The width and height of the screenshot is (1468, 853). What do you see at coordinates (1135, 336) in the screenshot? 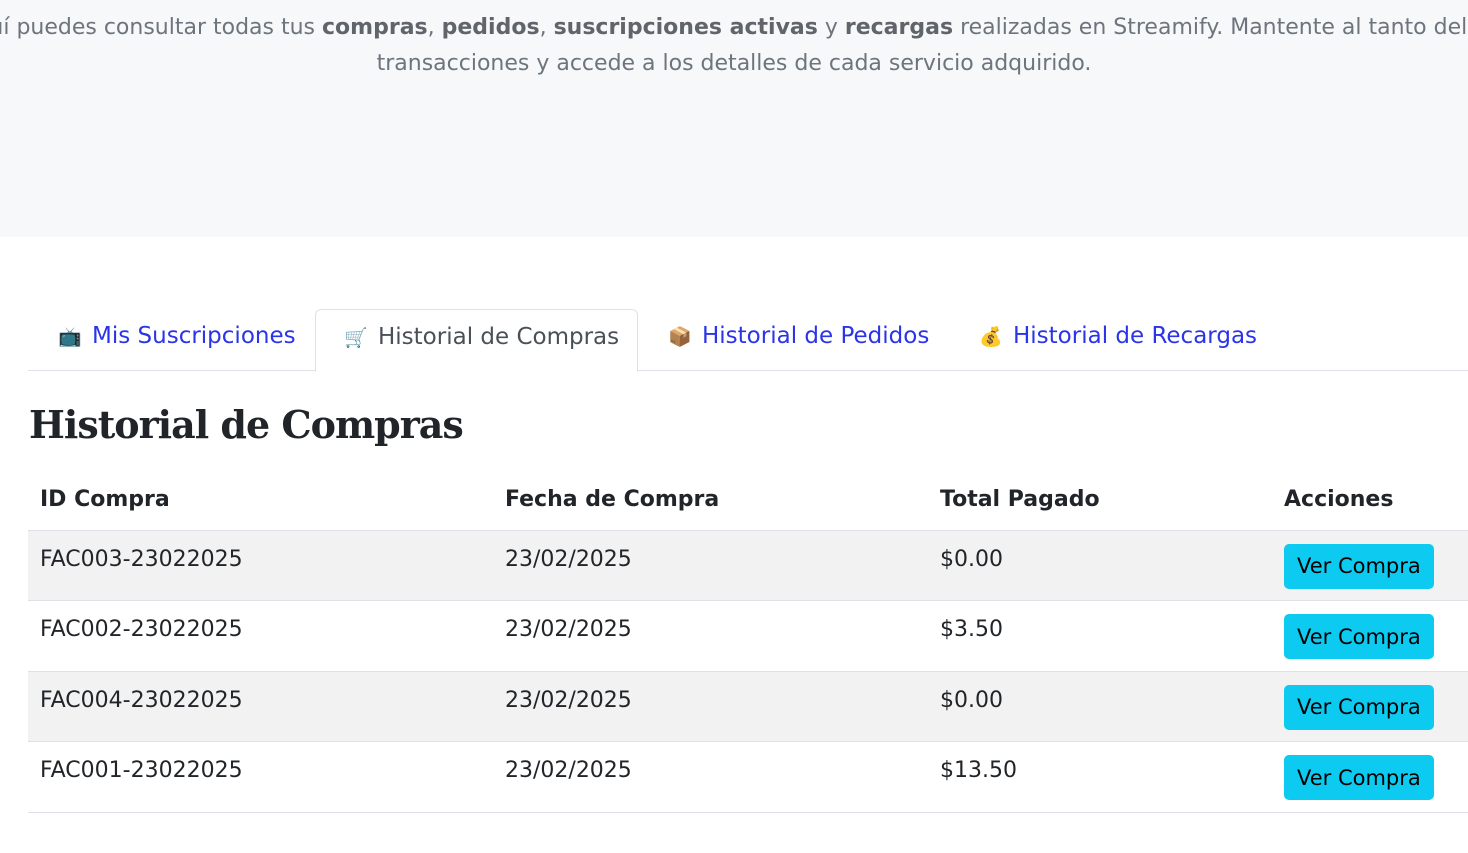
I see `tab-label: Historial de Recargas` at bounding box center [1135, 336].